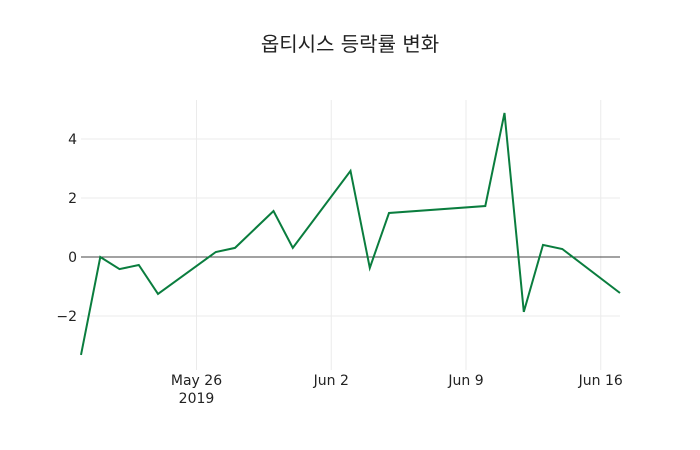 The width and height of the screenshot is (700, 450). I want to click on x-axis-tick-labels: May 26 2019 Jun 2 Jun 9 Jun 16, so click(397, 390).